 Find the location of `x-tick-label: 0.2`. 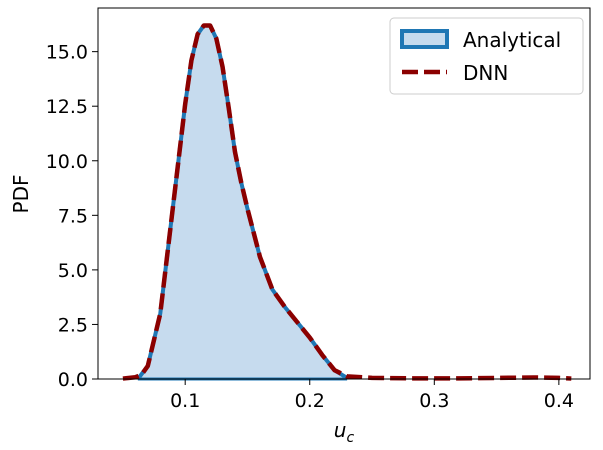

x-tick-label: 0.2 is located at coordinates (310, 401).